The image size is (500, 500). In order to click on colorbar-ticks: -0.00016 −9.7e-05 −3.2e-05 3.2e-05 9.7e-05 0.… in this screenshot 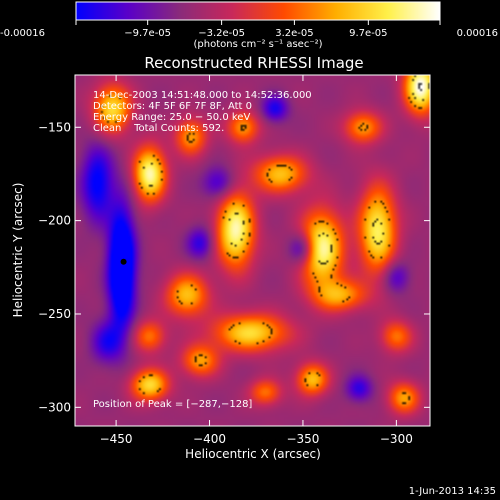, I will do `click(249, 29)`.